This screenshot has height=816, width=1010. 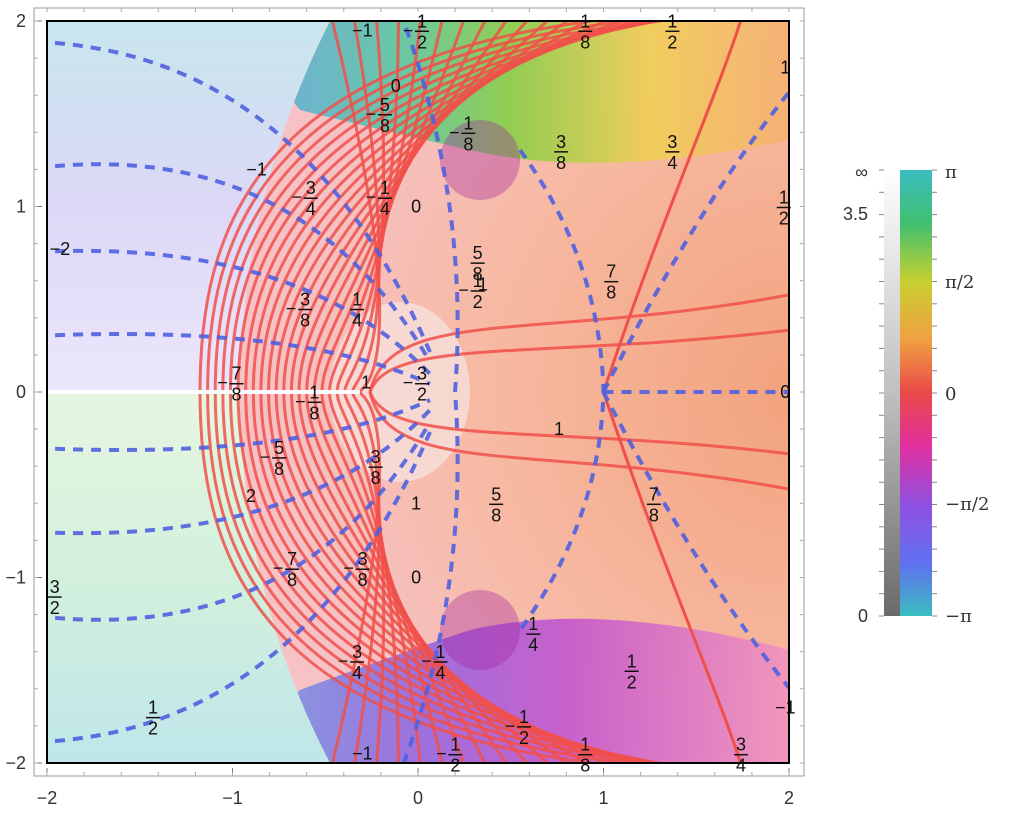 I want to click on contour-label: −58, so click(x=273, y=458).